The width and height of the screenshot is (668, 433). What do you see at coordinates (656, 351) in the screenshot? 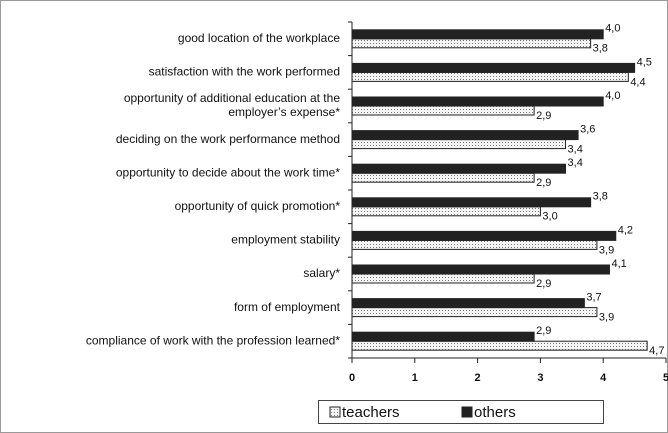
I see `data-label: 4,7` at bounding box center [656, 351].